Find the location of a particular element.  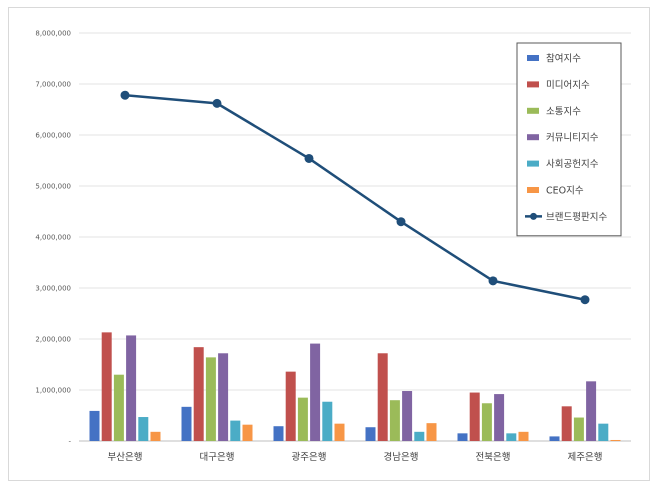

legend-label: 소통지수 is located at coordinates (563, 111).